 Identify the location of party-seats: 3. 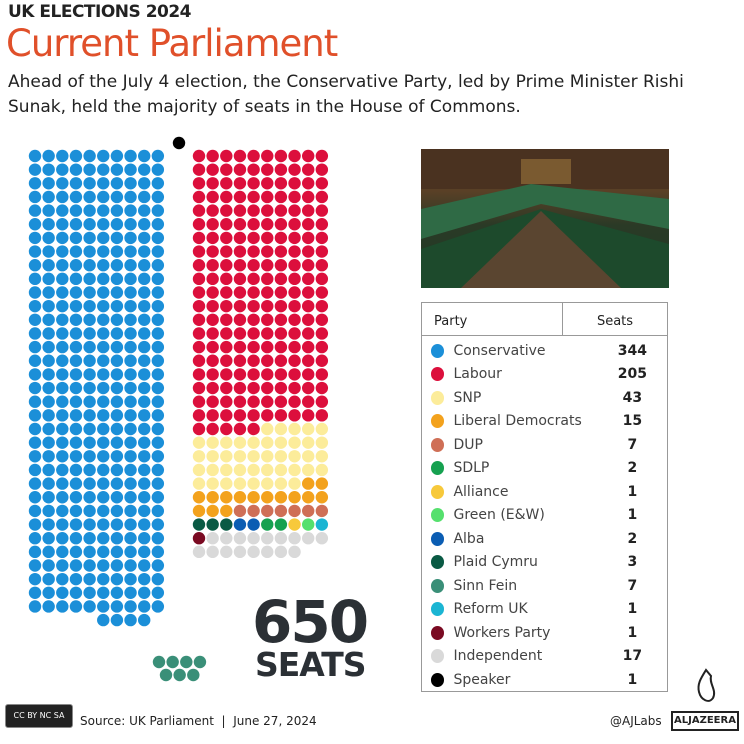
(632, 562).